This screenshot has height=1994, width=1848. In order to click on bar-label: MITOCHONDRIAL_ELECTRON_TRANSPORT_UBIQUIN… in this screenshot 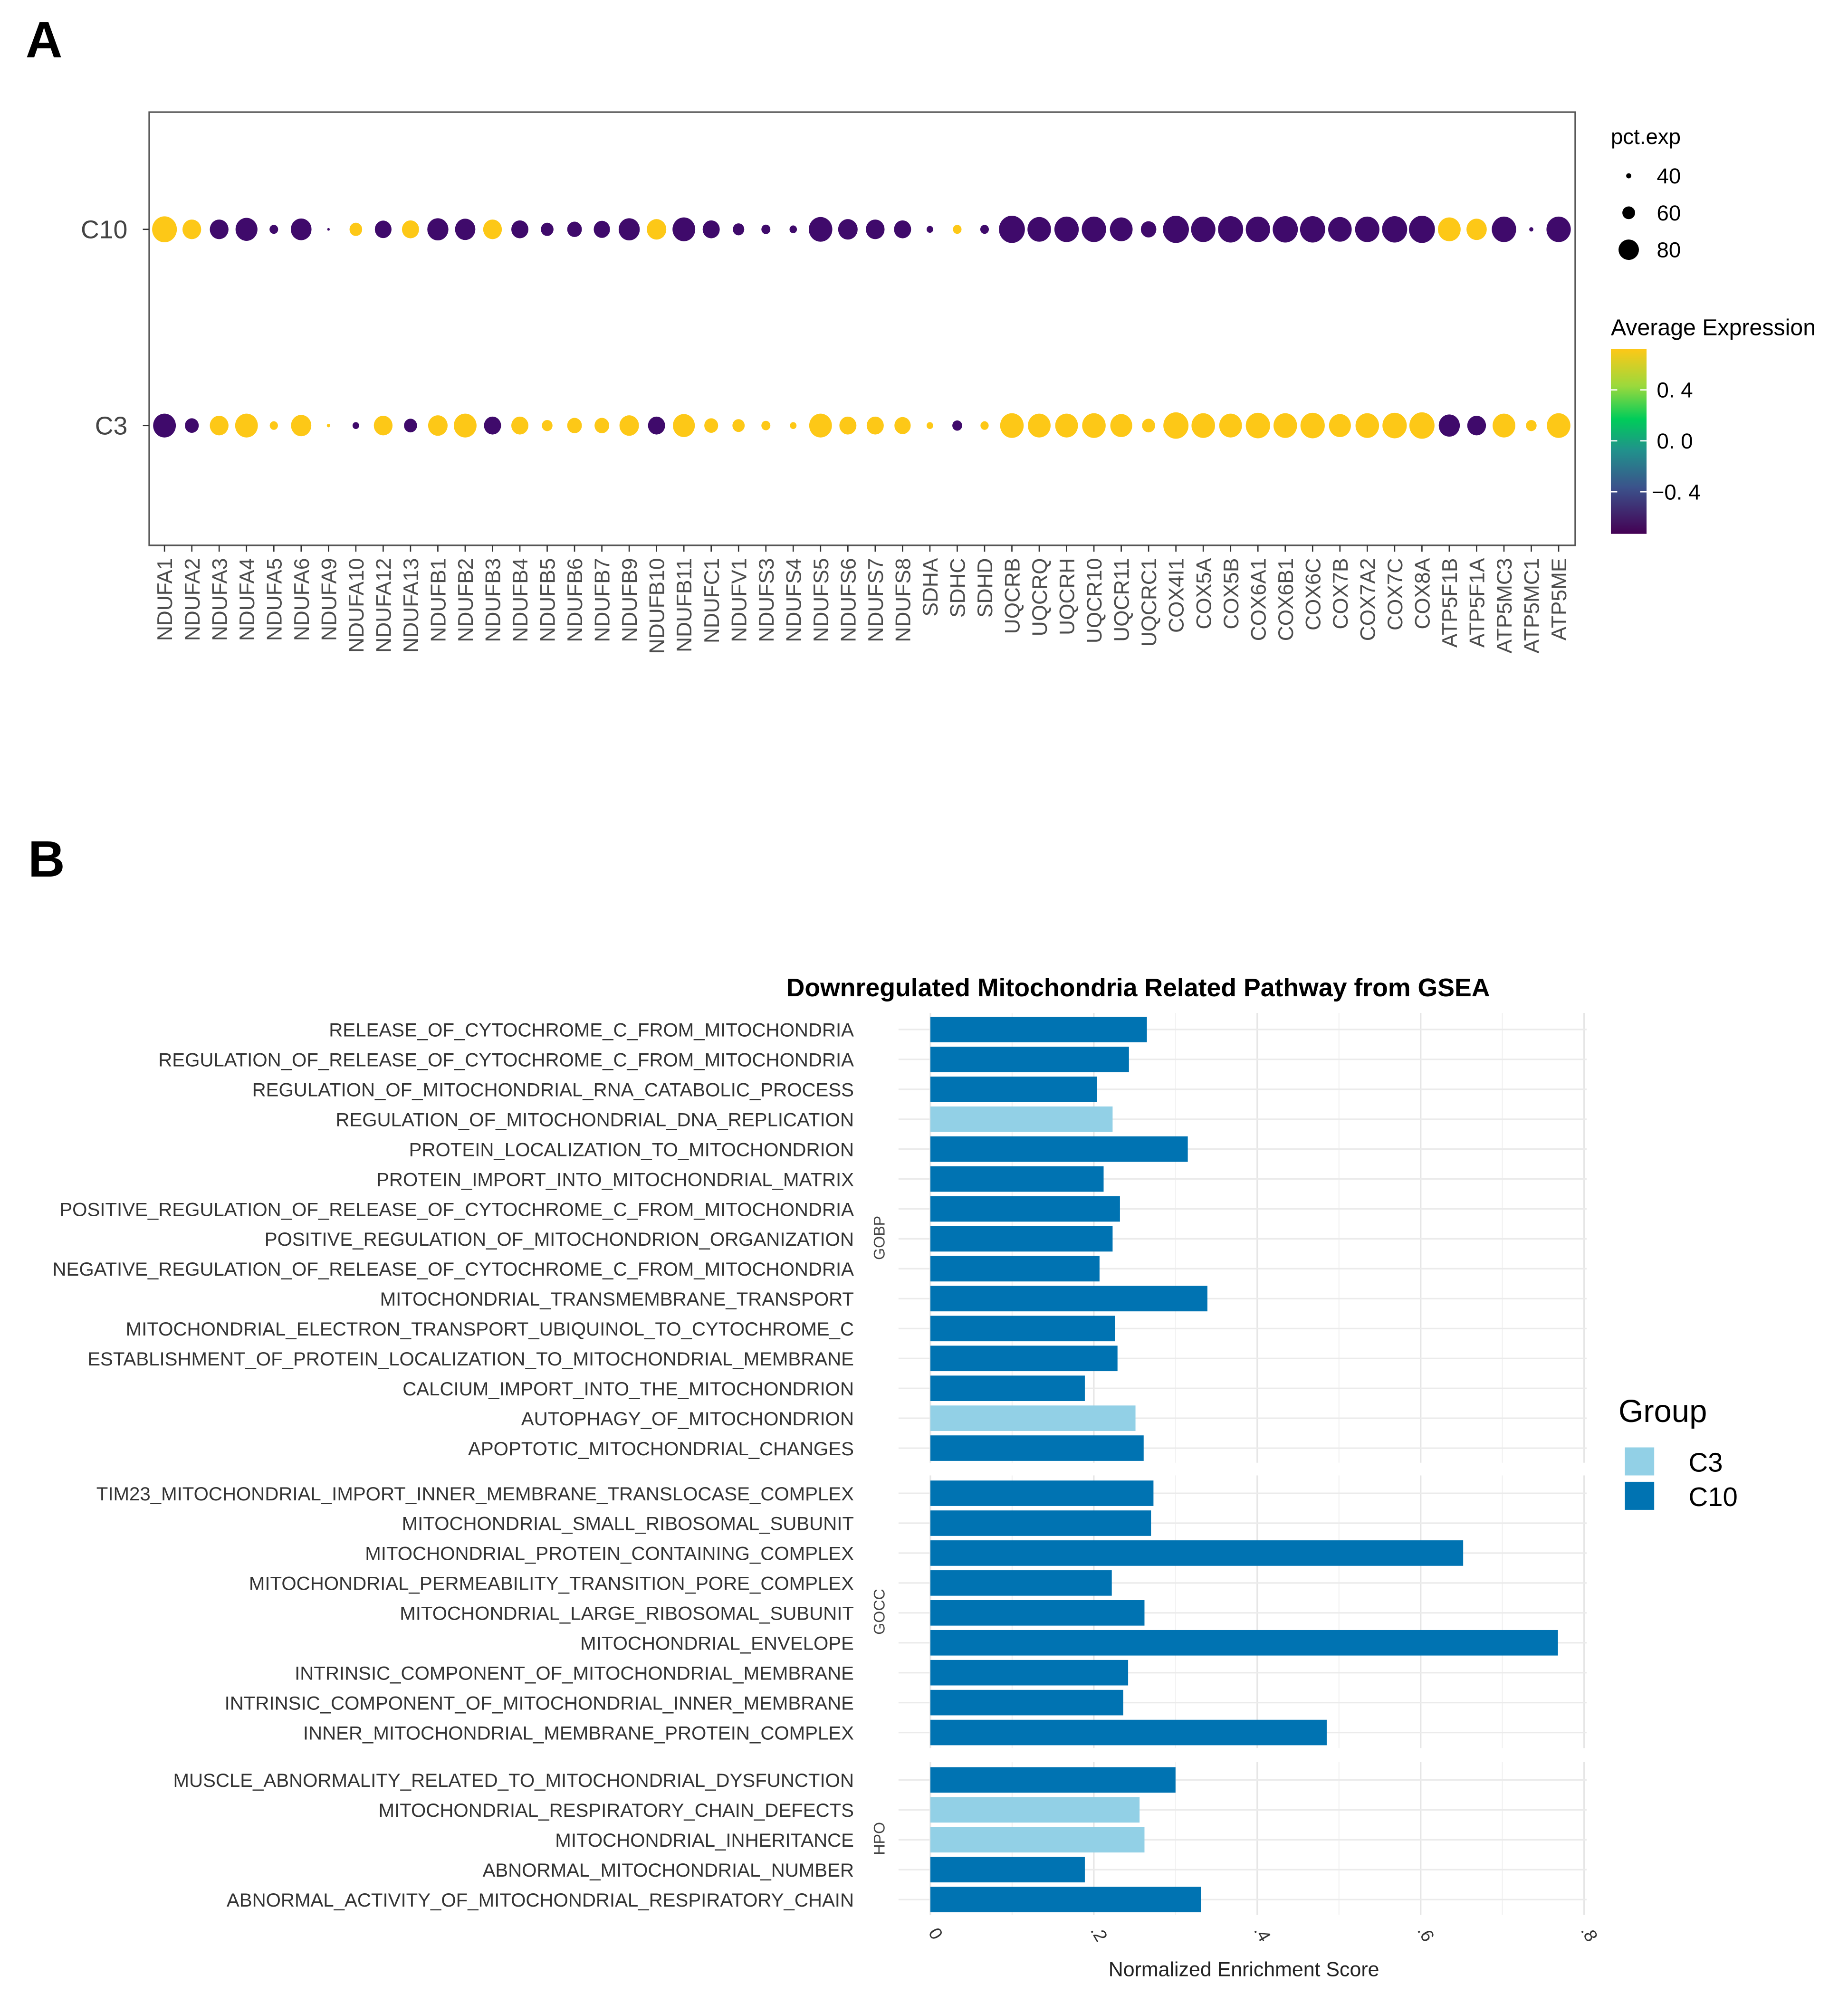, I will do `click(490, 1329)`.